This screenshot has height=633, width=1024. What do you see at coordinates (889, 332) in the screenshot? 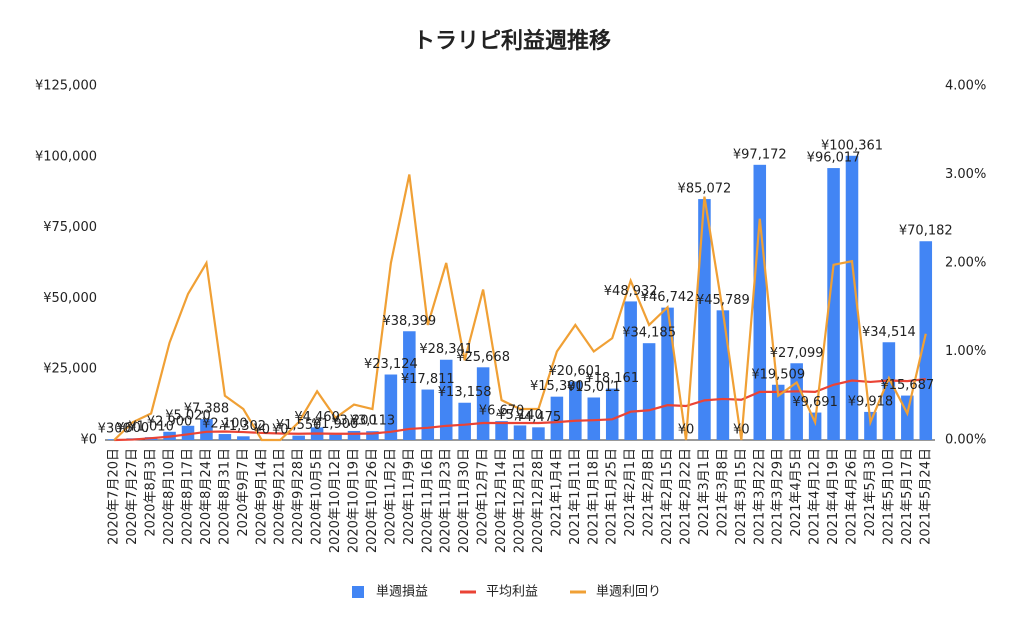
I see `data-label: ¥34,514` at bounding box center [889, 332].